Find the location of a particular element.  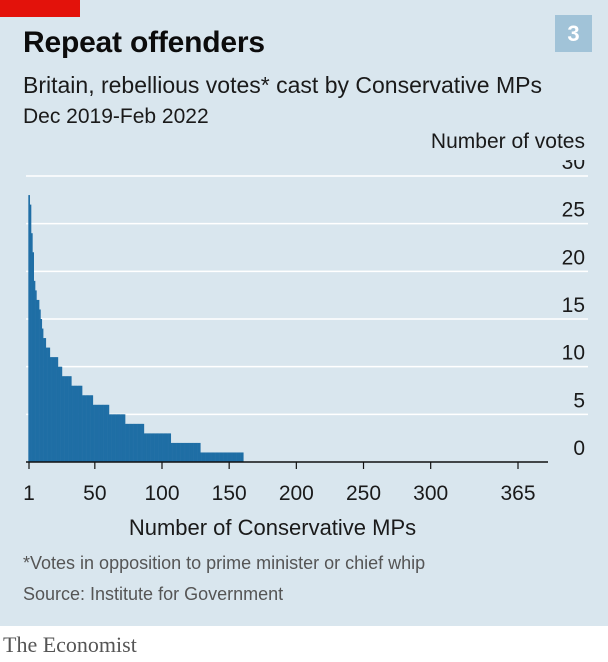

publisher-logo: The Economist is located at coordinates (70, 644).